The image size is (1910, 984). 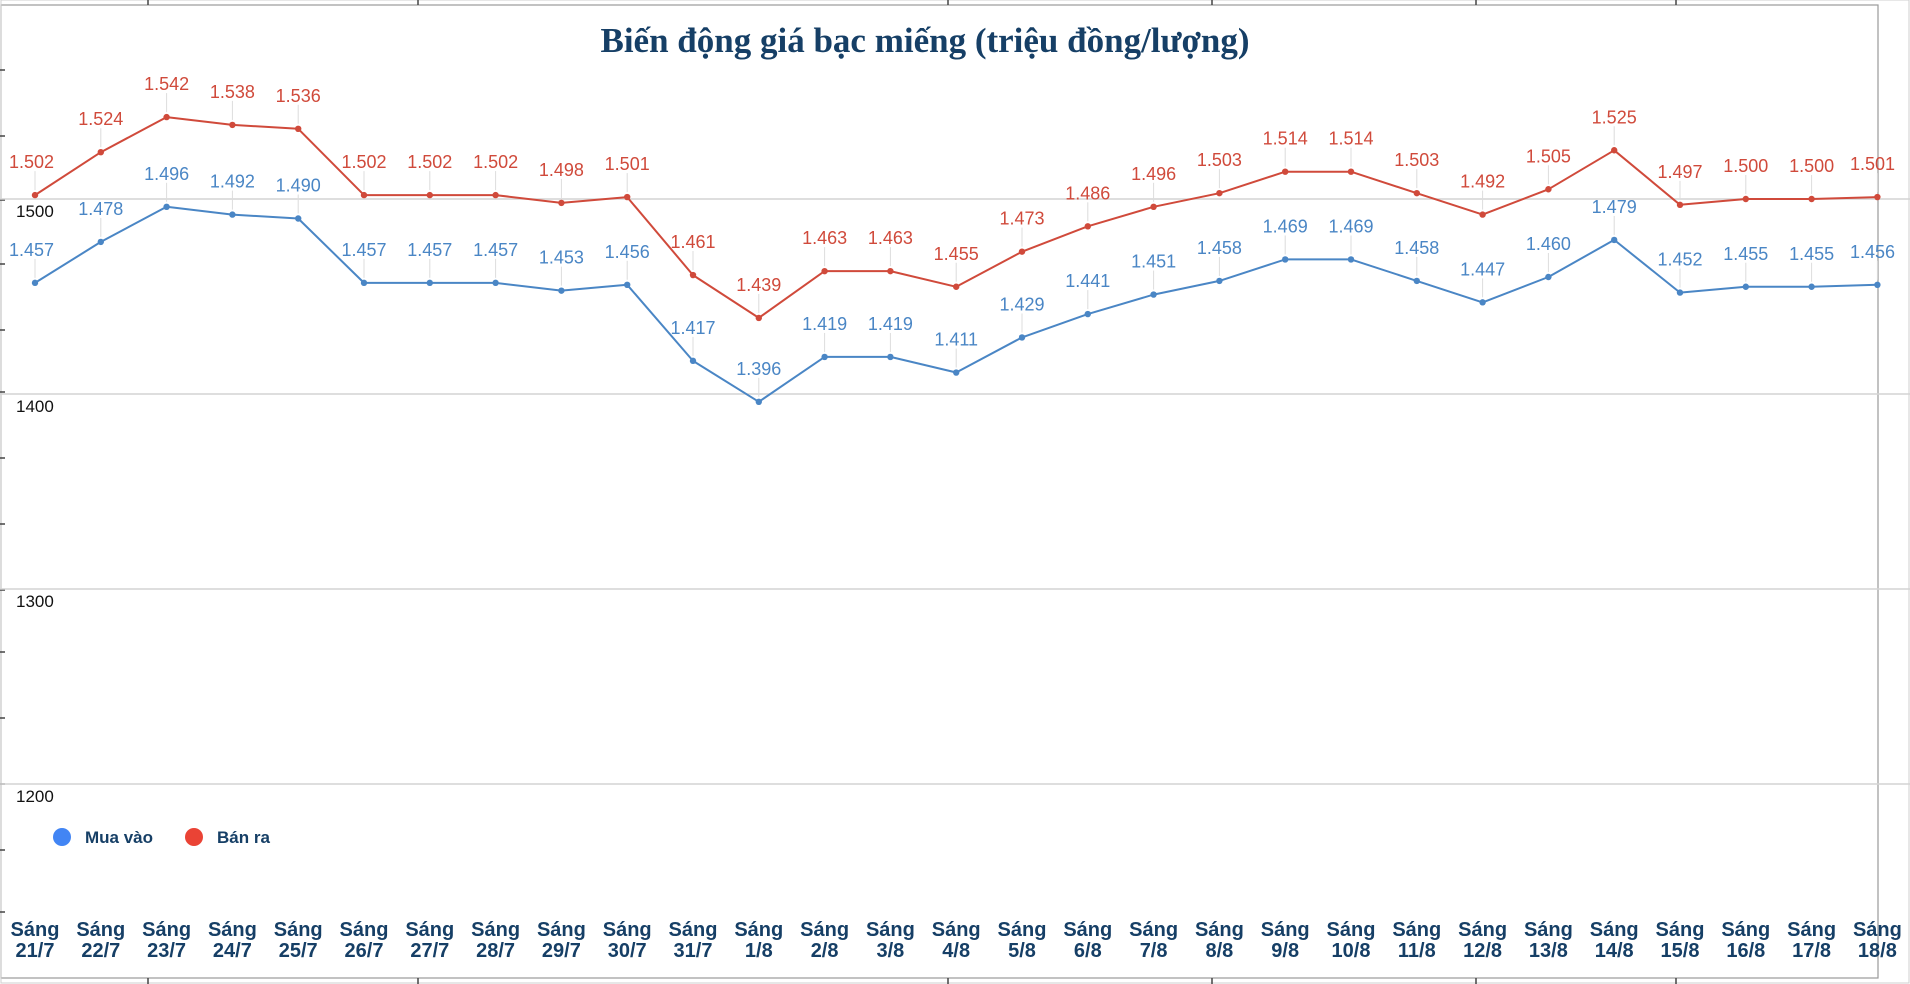 What do you see at coordinates (1614, 117) in the screenshot?
I see `data-label: 1.525` at bounding box center [1614, 117].